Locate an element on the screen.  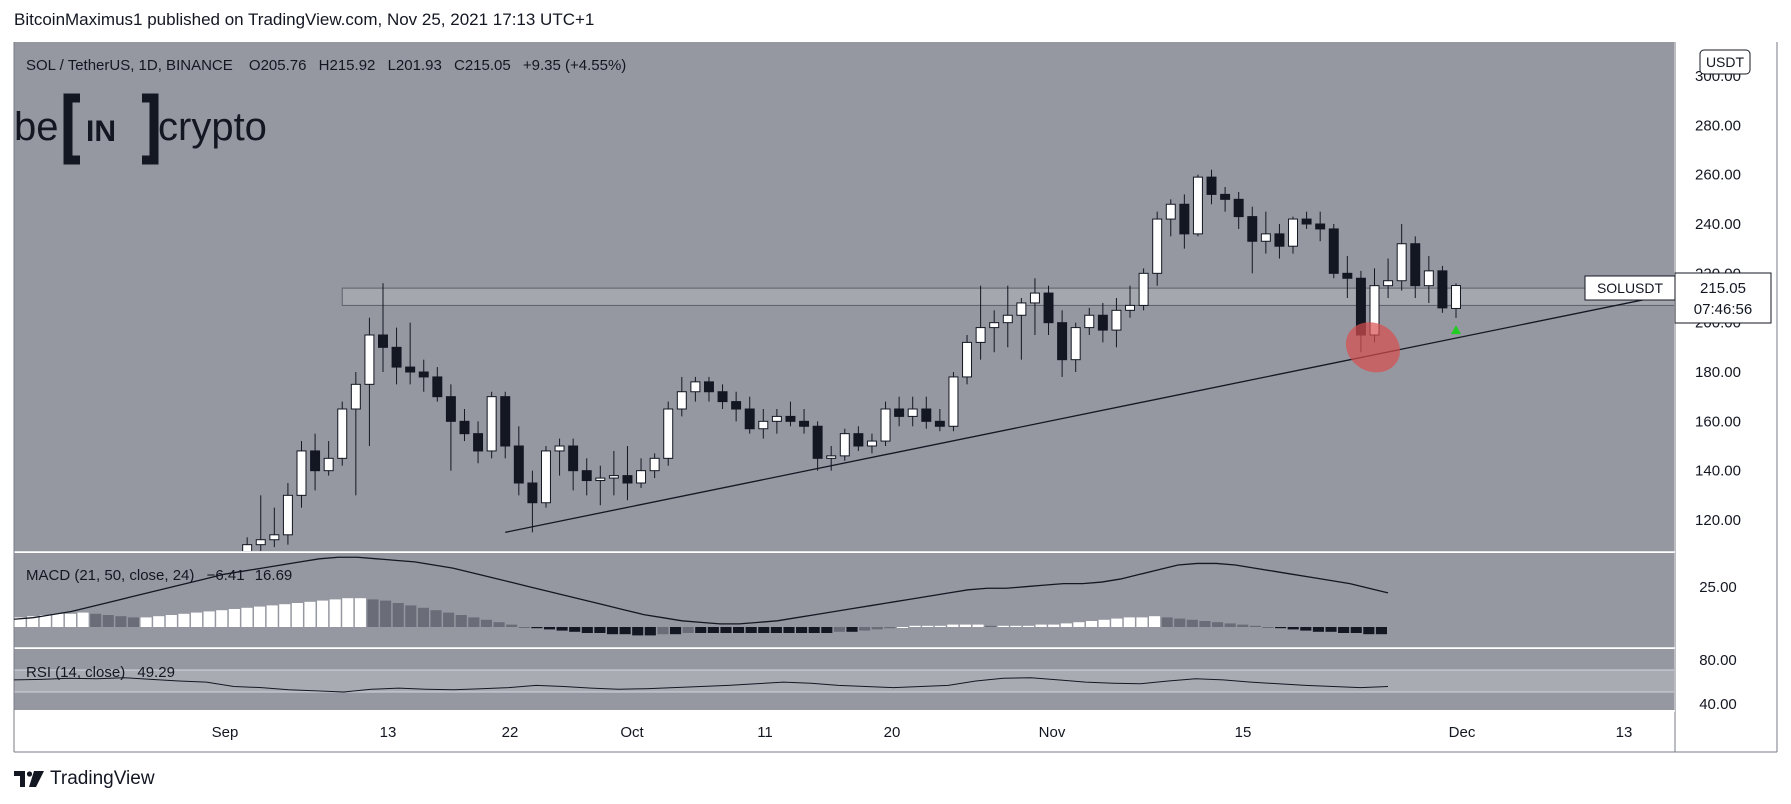
price-tag-countdown: 07:46:56 is located at coordinates (1723, 309).